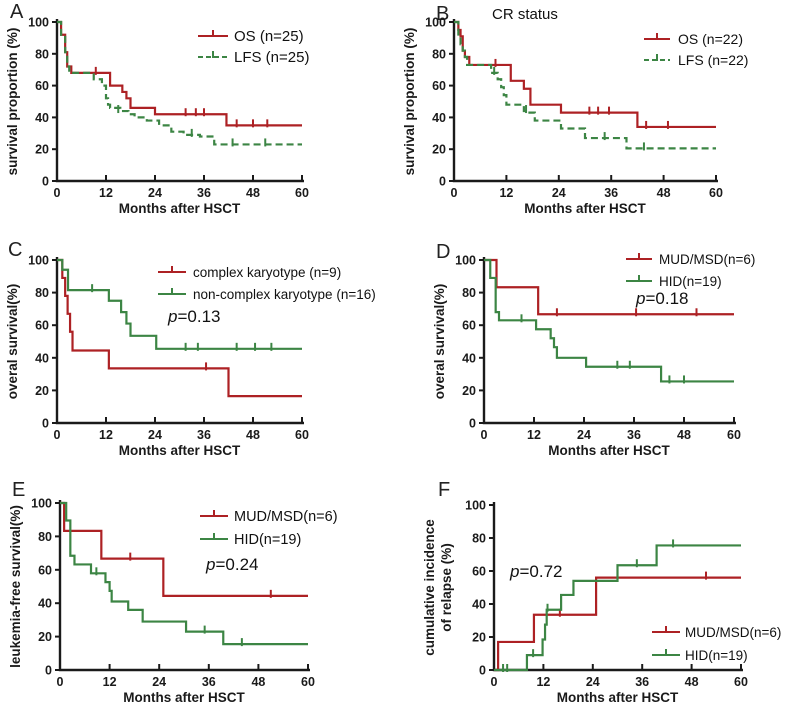 This screenshot has height=720, width=789. Describe the element at coordinates (193, 316) in the screenshot. I see `p-value-label: p=0.13` at that location.